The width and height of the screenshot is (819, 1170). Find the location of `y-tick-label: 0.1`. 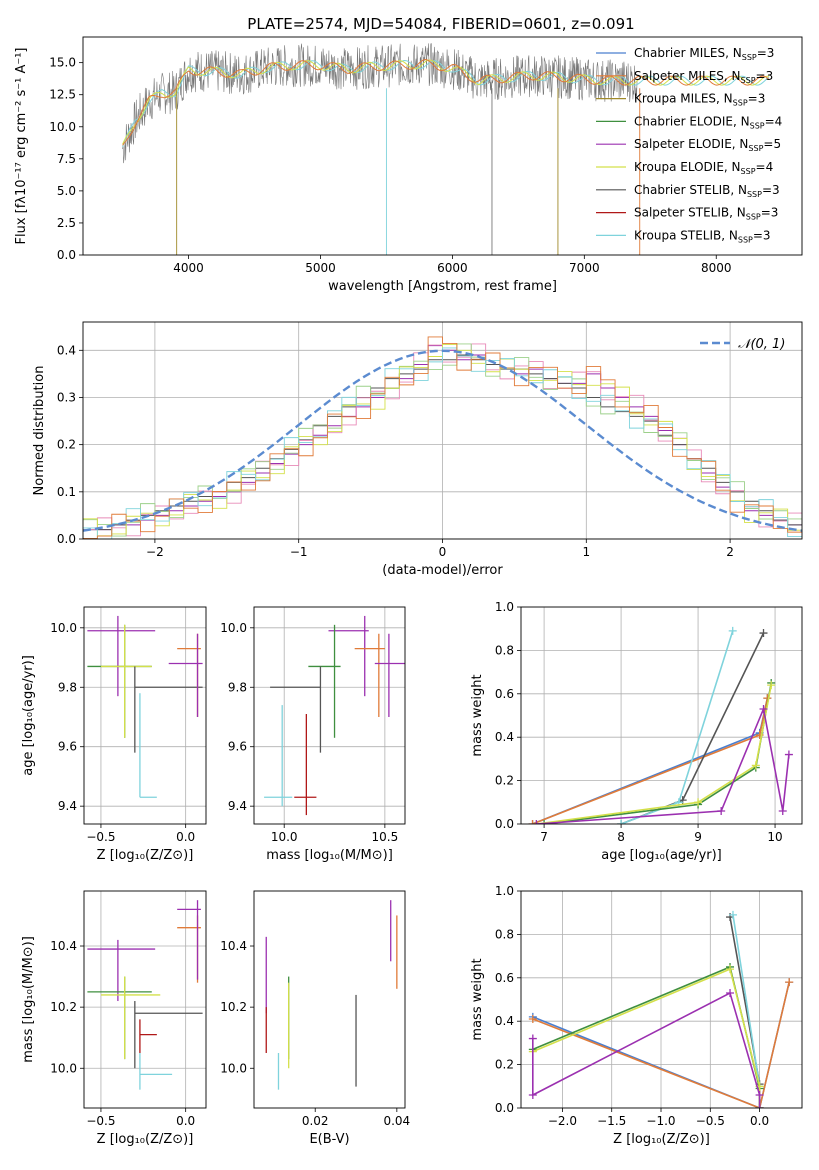

y-tick-label: 0.1 is located at coordinates (66, 492).